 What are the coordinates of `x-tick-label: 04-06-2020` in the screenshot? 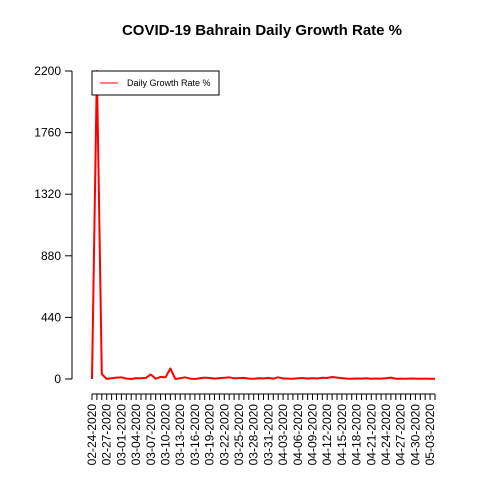 It's located at (298, 435).